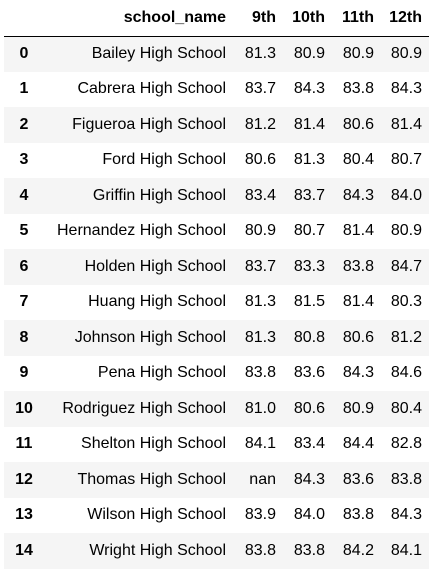 The image size is (433, 575). What do you see at coordinates (309, 195) in the screenshot?
I see `cell-10th: 83.7` at bounding box center [309, 195].